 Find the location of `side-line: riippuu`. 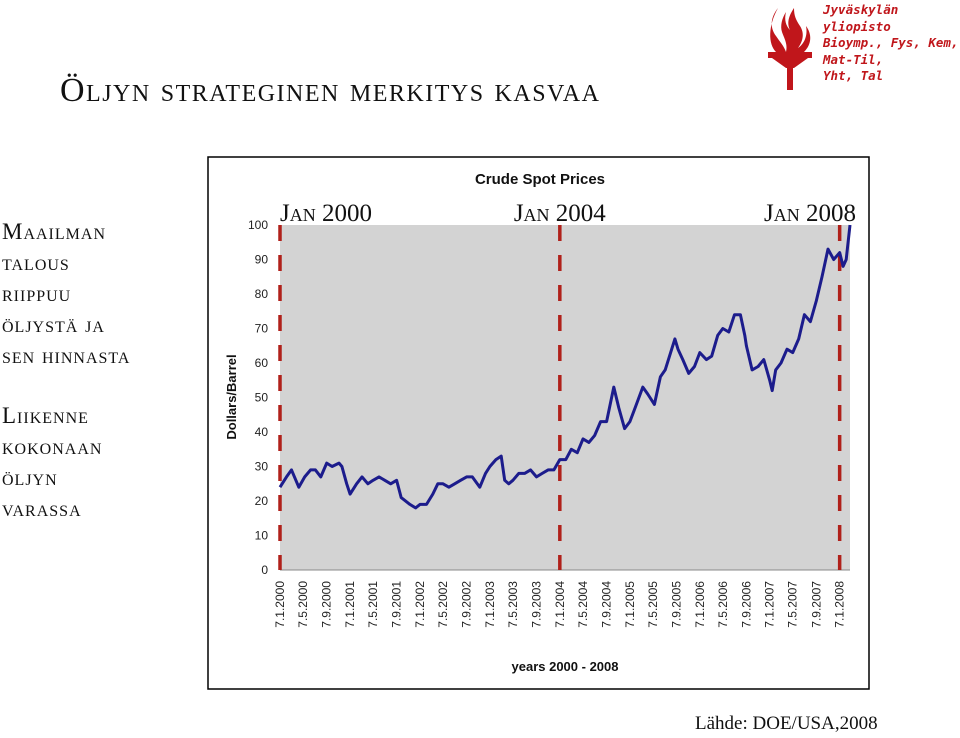

side-line: riippuu is located at coordinates (37, 293).